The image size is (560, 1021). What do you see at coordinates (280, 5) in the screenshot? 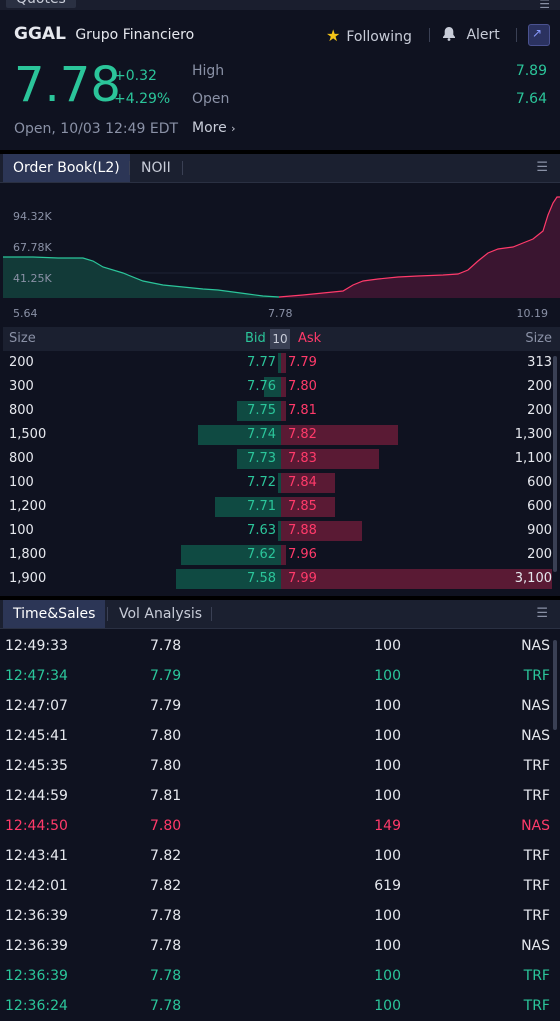
I see `top-tab-strip: Quotes ☰` at bounding box center [280, 5].